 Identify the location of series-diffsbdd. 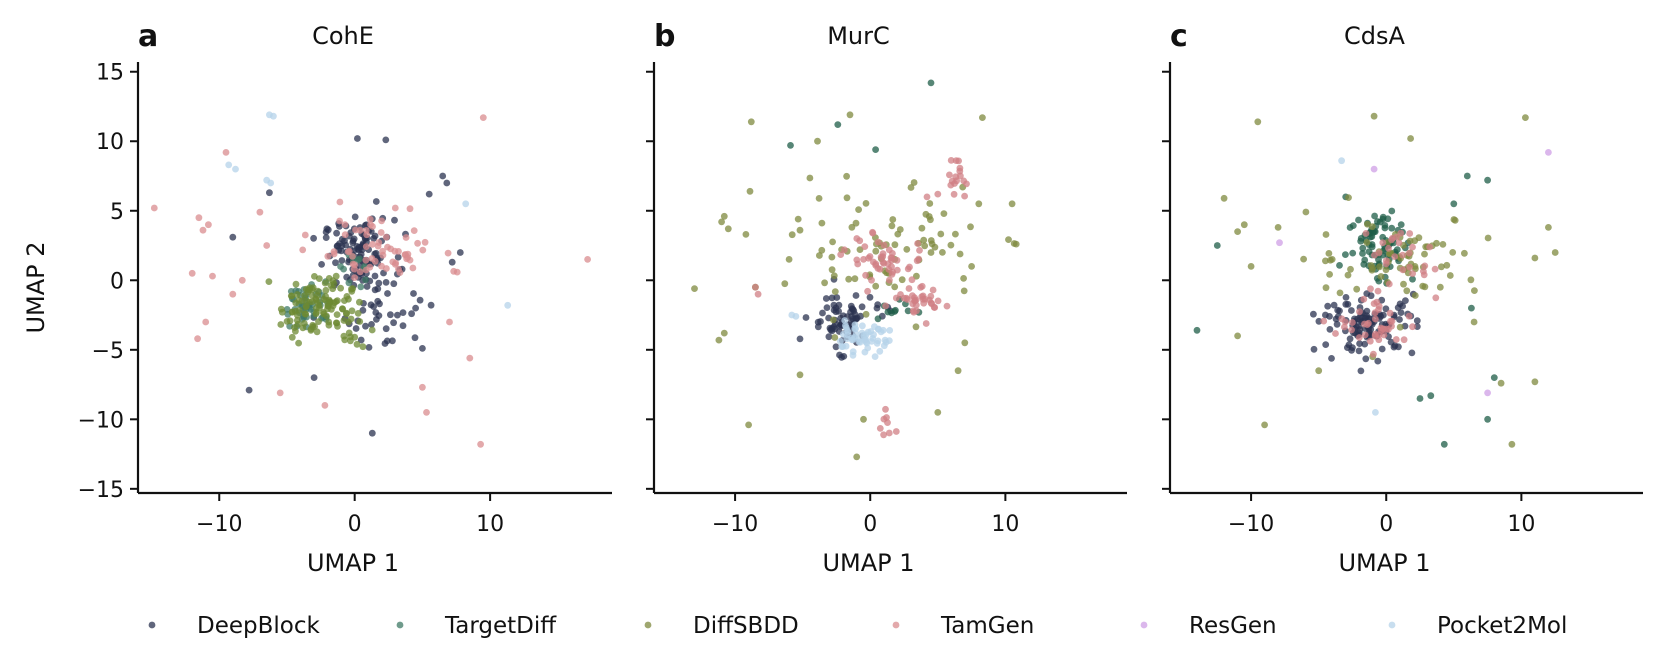
(1389, 280).